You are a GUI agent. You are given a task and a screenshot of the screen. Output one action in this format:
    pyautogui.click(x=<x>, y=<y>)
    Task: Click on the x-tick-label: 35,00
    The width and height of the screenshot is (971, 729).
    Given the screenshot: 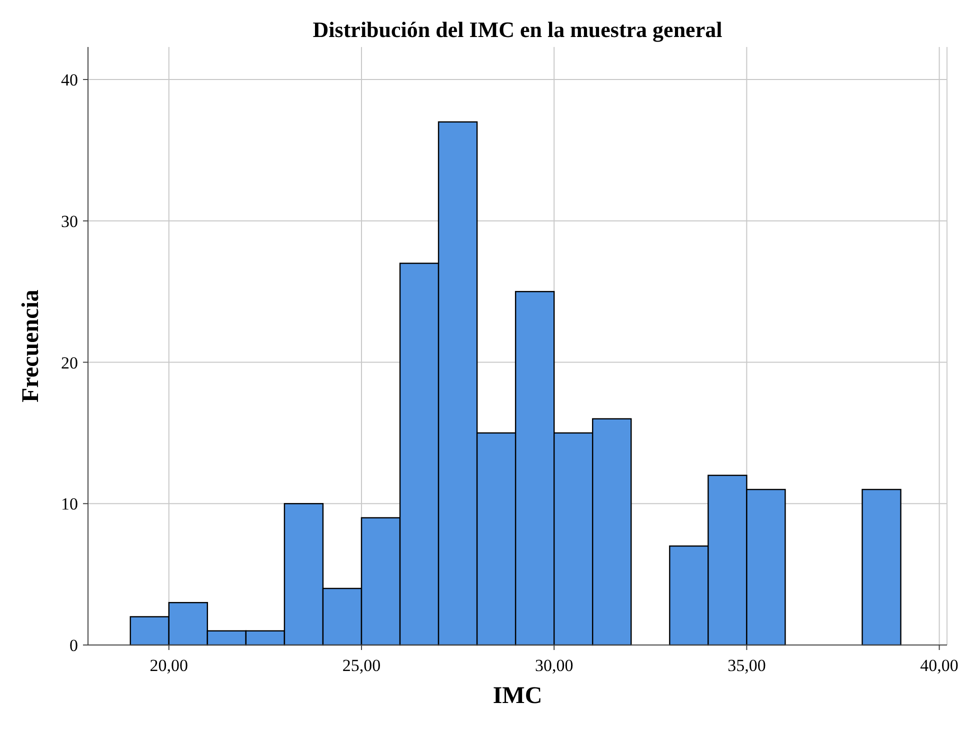 What is the action you would take?
    pyautogui.click(x=747, y=665)
    